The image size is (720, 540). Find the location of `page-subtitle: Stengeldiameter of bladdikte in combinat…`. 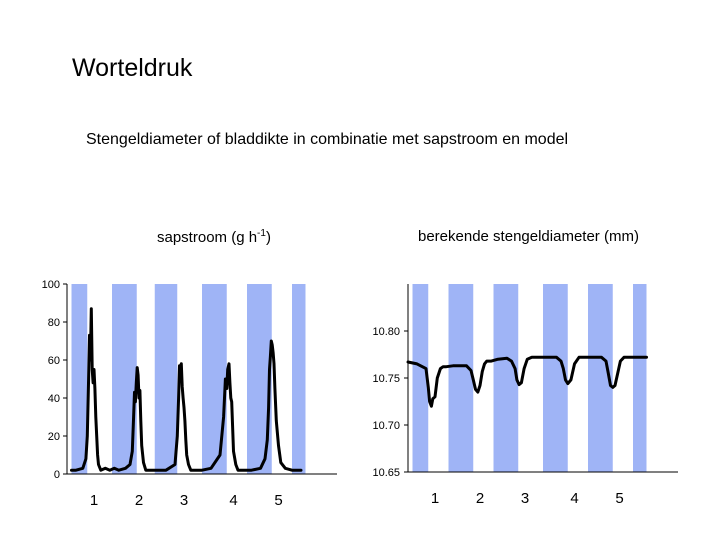

page-subtitle: Stengeldiameter of bladdikte in combinat… is located at coordinates (327, 139).